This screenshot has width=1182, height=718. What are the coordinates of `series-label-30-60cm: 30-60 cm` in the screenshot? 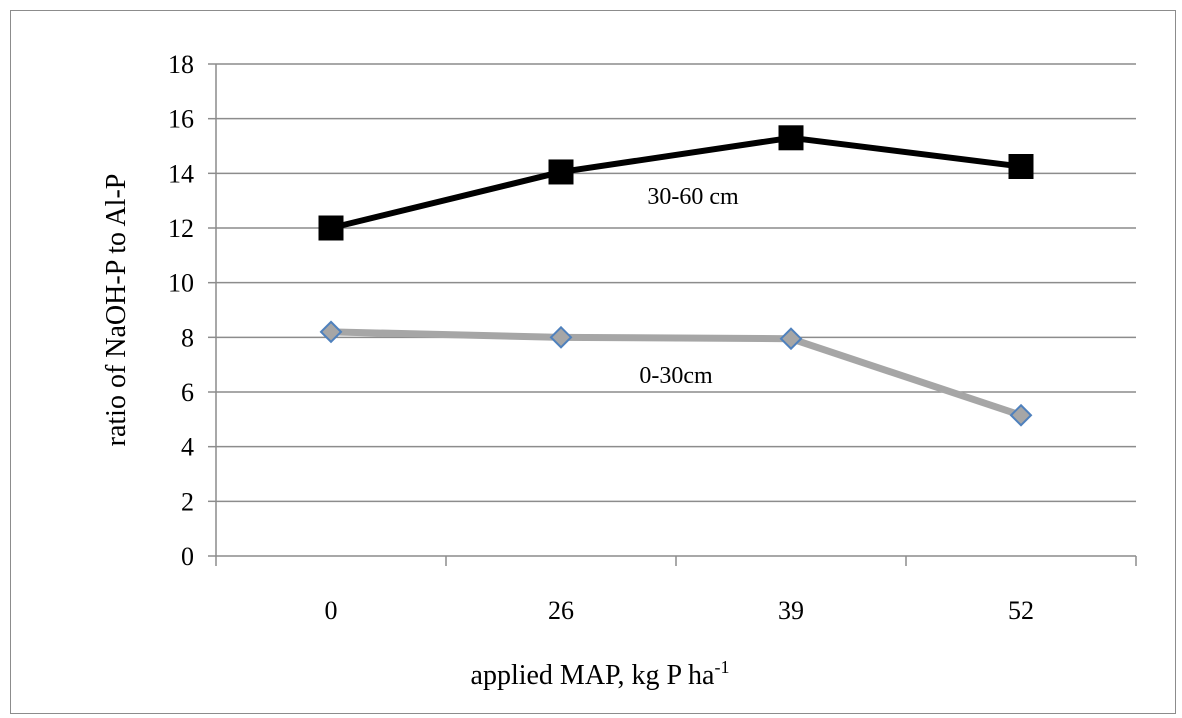 It's located at (693, 197).